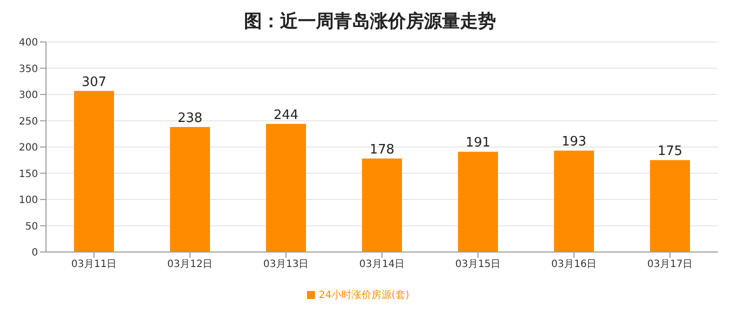  Describe the element at coordinates (478, 143) in the screenshot. I see `data-label: 191` at that location.